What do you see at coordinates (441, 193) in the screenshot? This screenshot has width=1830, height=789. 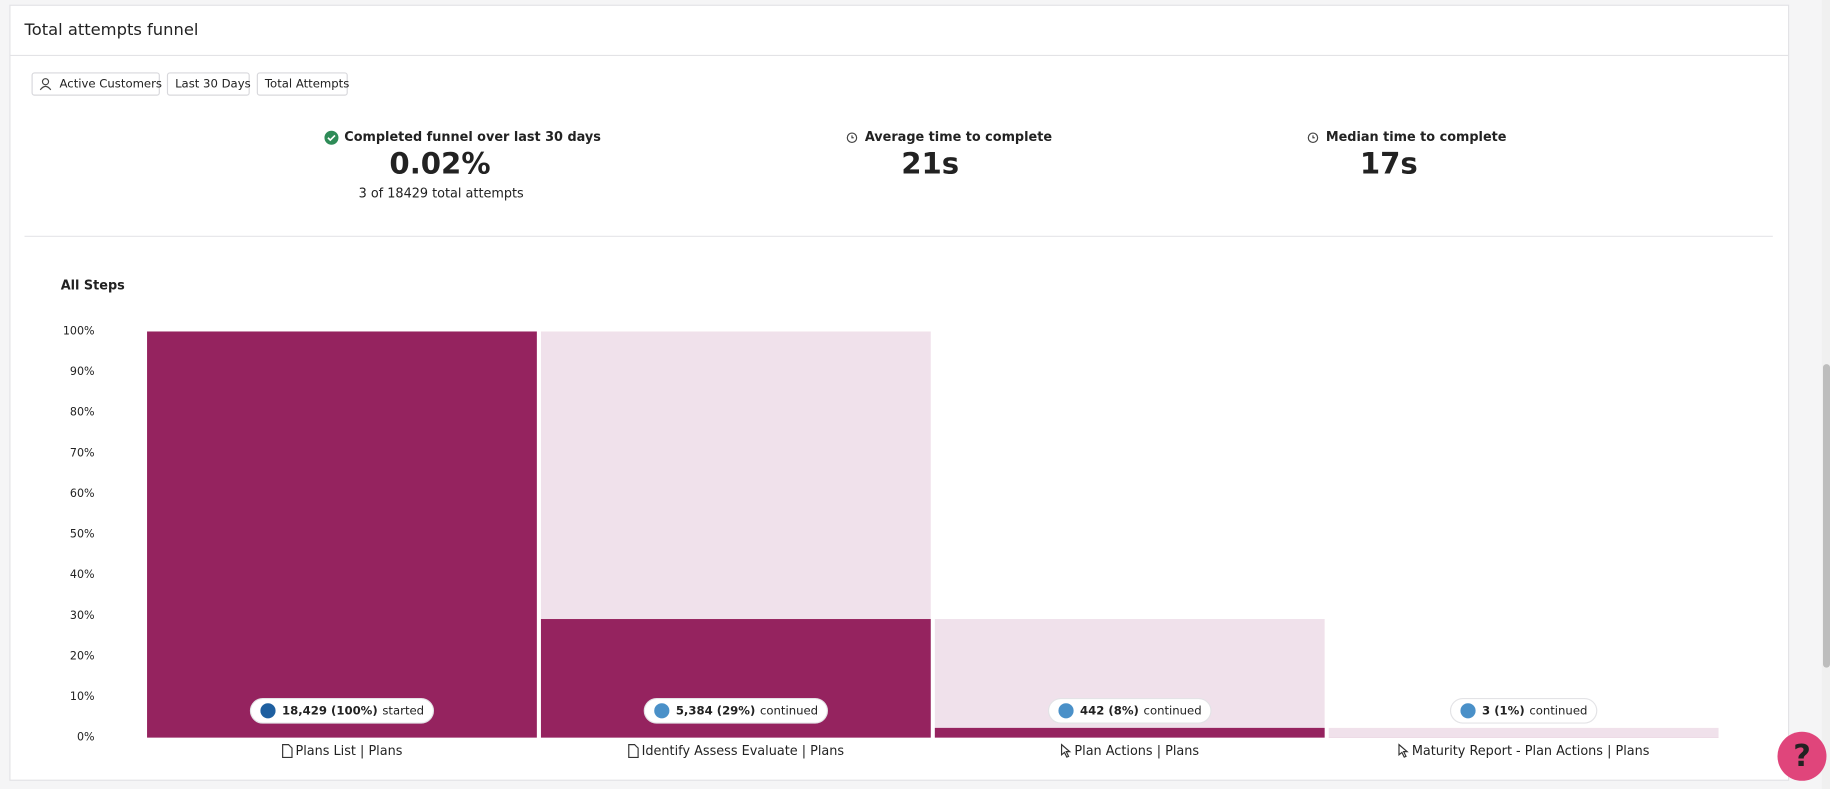 I see `stat-sub: 3 of 18429 total attempts` at bounding box center [441, 193].